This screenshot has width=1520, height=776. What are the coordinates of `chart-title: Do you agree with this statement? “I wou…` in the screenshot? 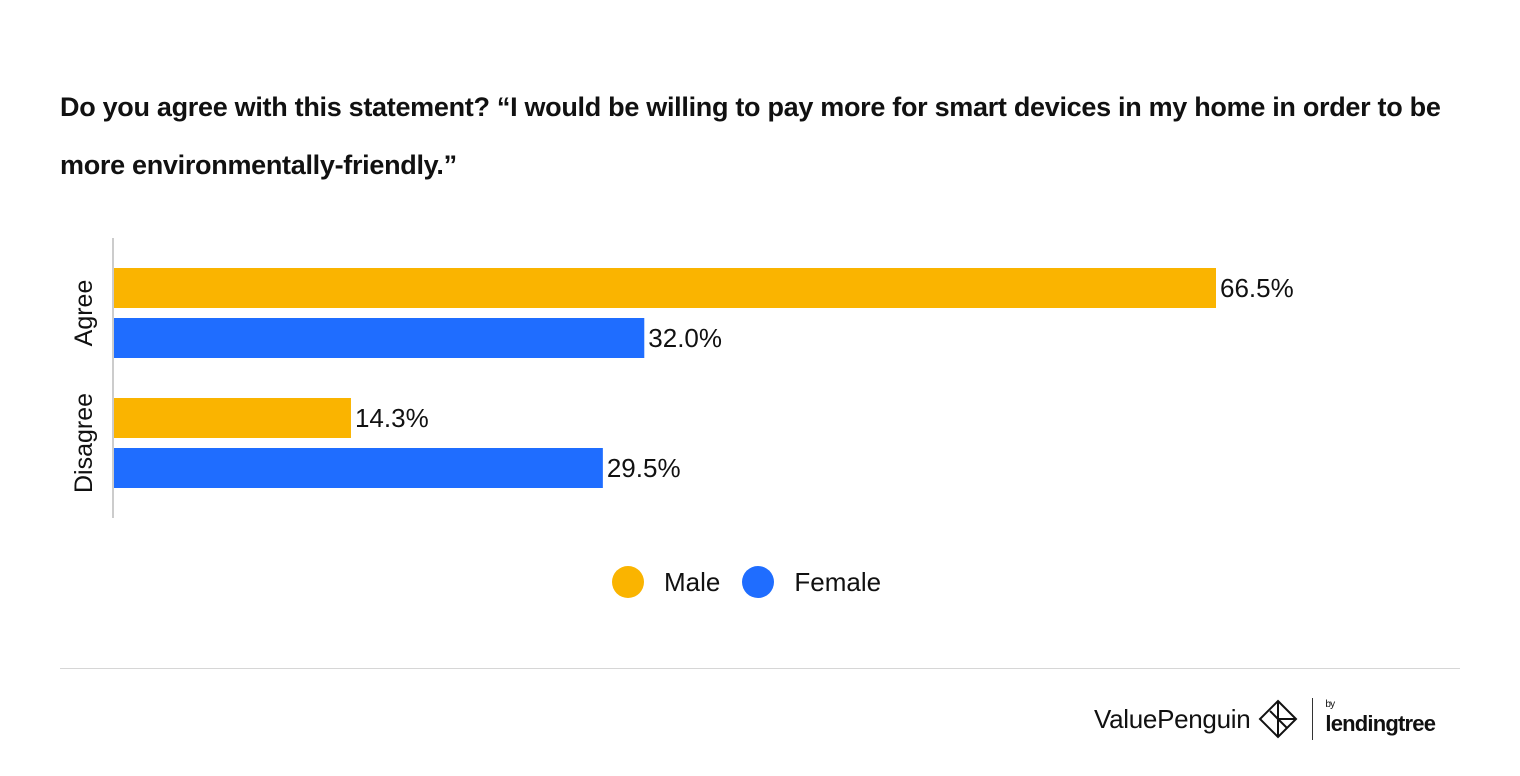 It's located at (750, 136).